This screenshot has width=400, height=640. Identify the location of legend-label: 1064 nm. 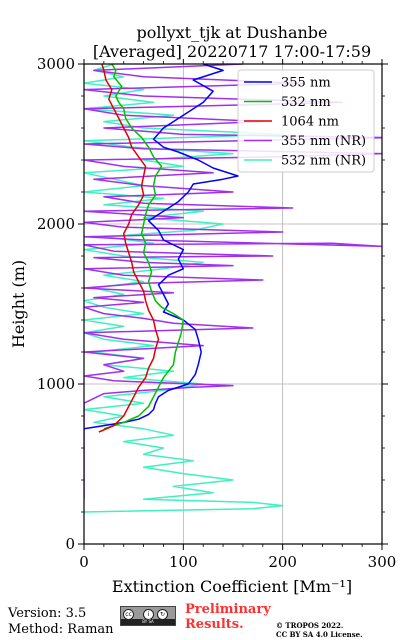
(310, 122).